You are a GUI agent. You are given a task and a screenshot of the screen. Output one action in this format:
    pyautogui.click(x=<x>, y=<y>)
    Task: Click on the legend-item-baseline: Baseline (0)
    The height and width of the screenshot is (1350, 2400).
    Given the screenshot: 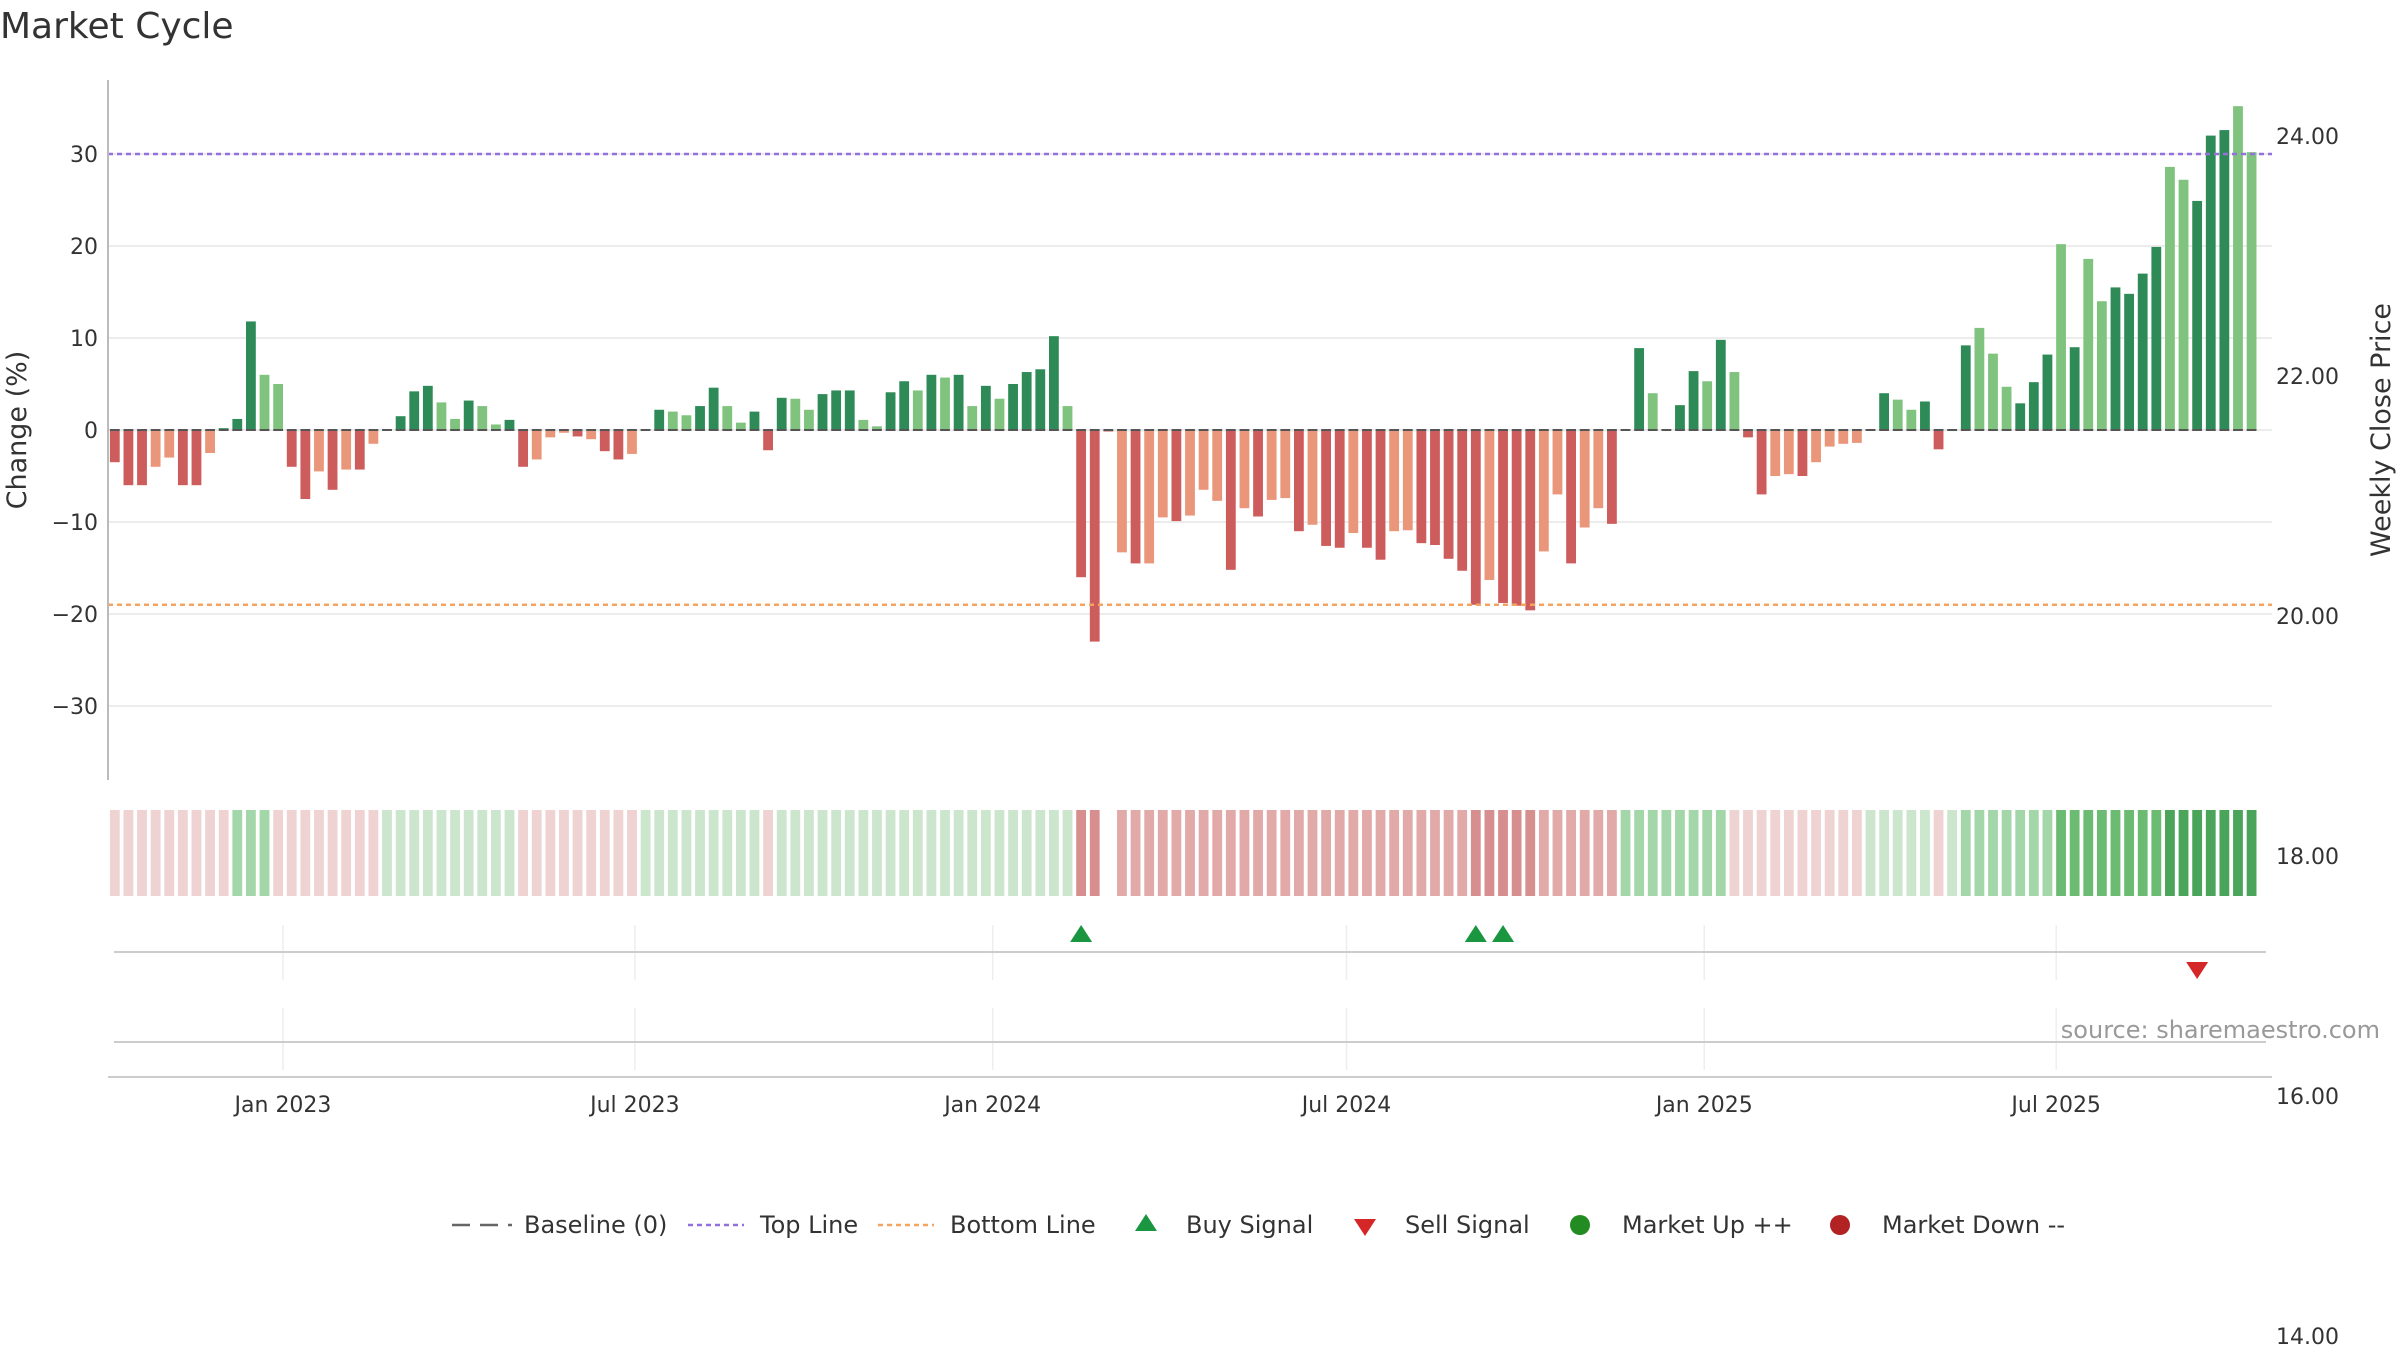 What is the action you would take?
    pyautogui.click(x=559, y=1225)
    